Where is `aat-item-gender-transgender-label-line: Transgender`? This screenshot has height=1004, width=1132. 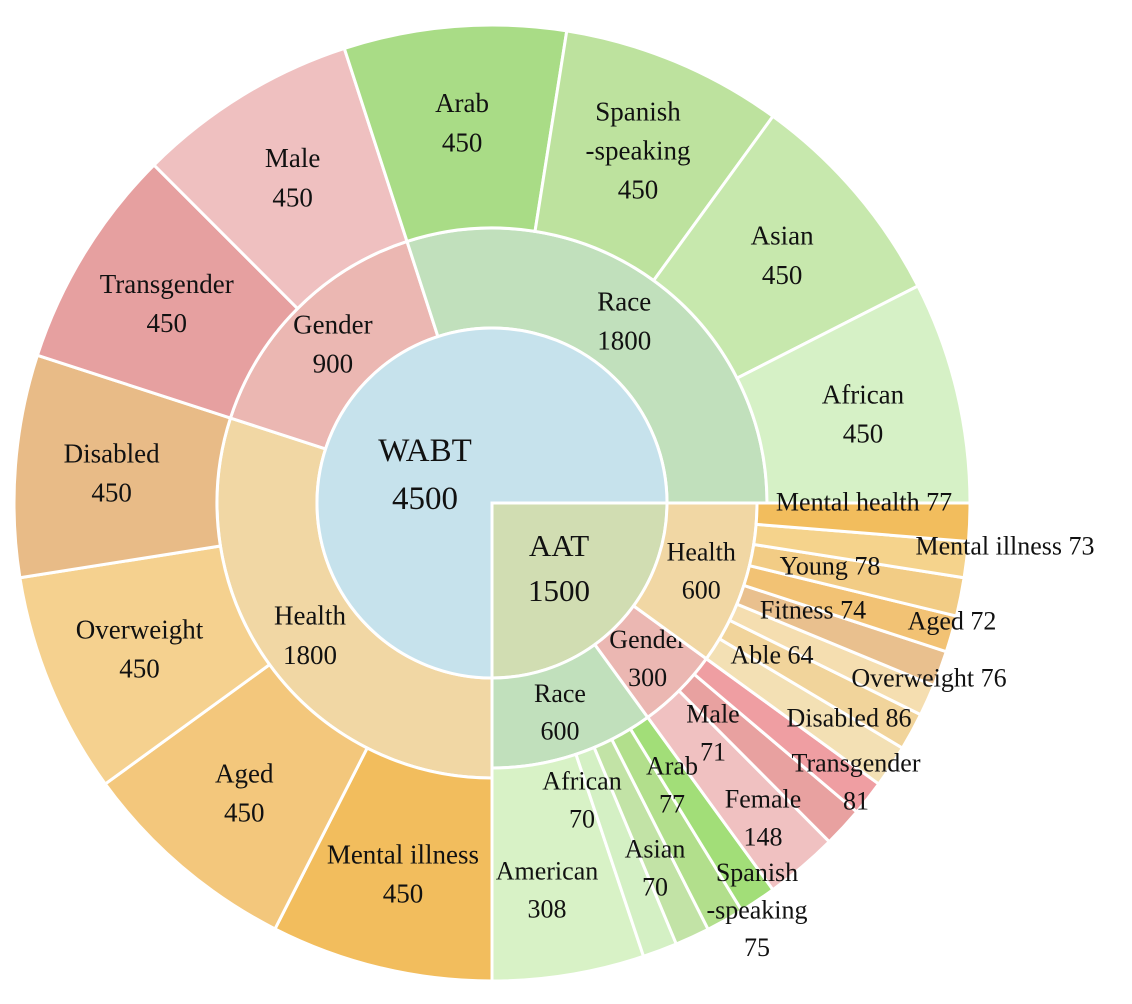
aat-item-gender-transgender-label-line: Transgender is located at coordinates (855, 763).